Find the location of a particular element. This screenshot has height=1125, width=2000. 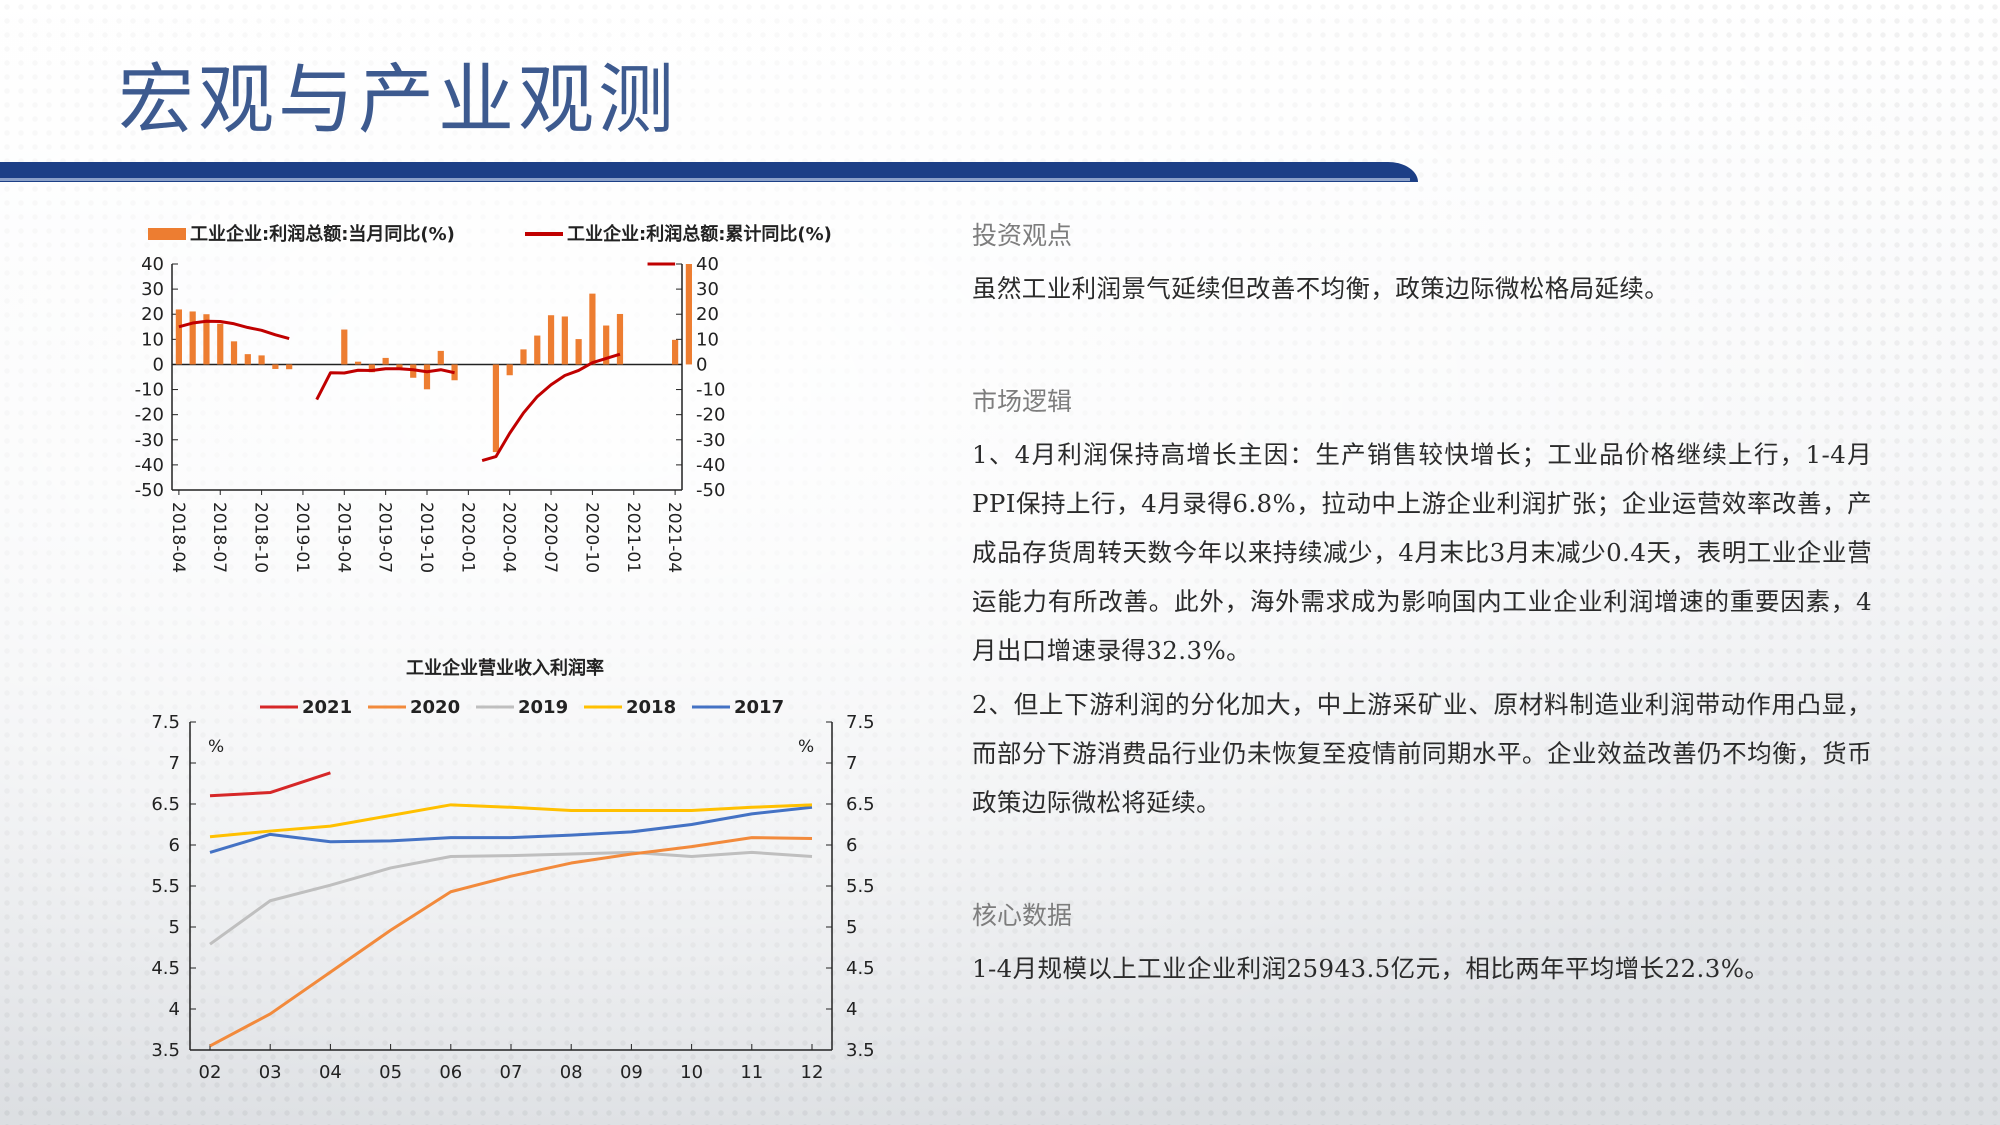

invest-view-heading: 投资观点 is located at coordinates (1022, 235).